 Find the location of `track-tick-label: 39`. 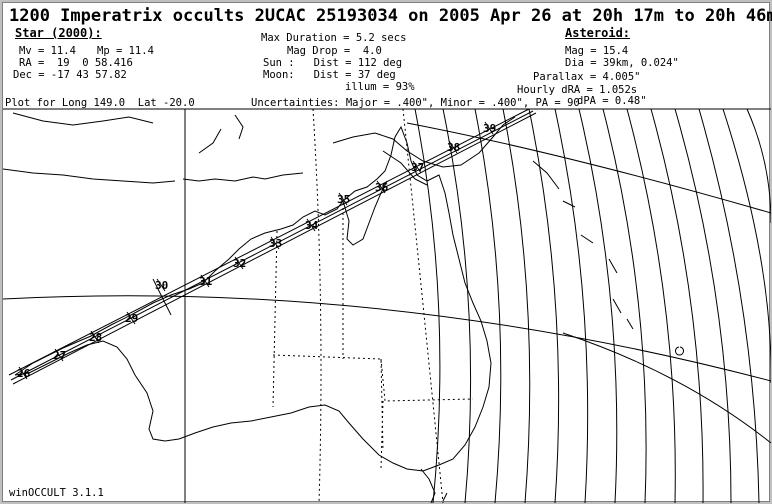

track-tick-label: 39 is located at coordinates (489, 128).